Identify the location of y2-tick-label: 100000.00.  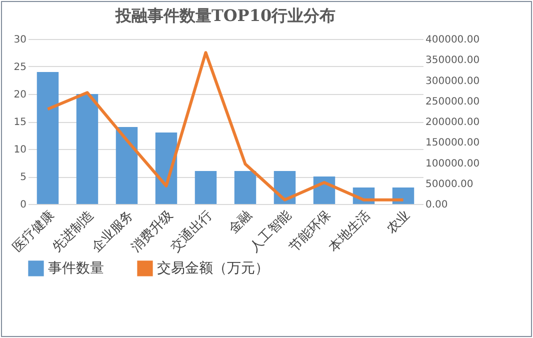
(453, 164).